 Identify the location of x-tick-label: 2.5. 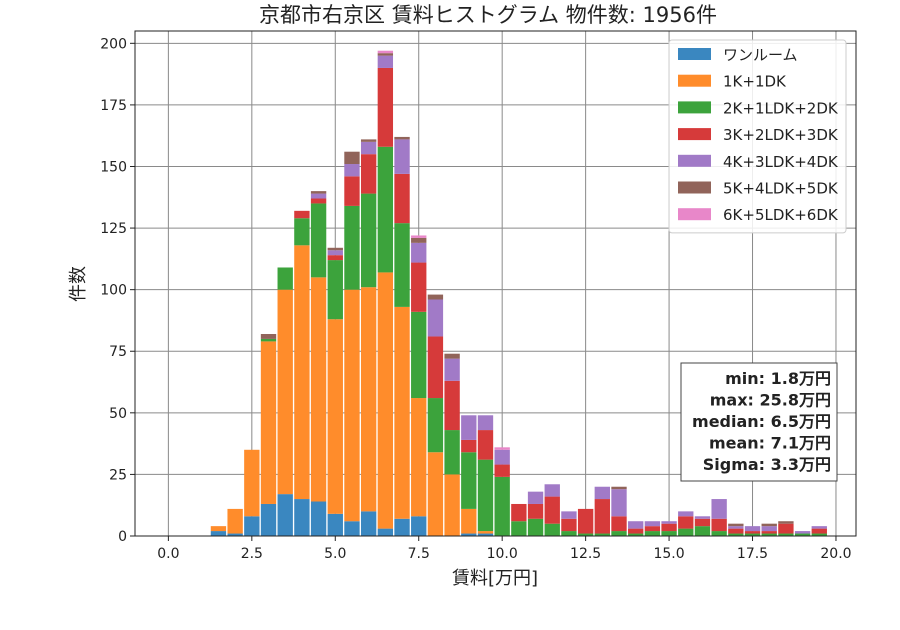
(252, 554).